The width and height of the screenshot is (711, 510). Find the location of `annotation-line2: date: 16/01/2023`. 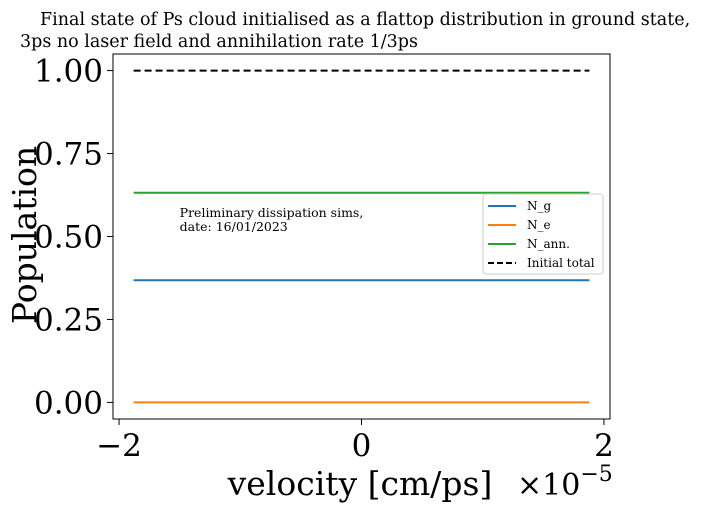

annotation-line2: date: 16/01/2023 is located at coordinates (234, 226).